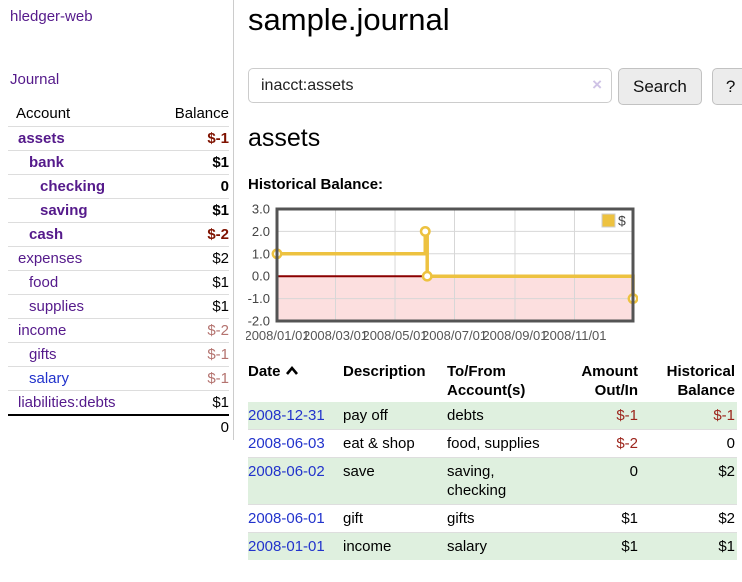 This screenshot has width=742, height=582. Describe the element at coordinates (118, 330) in the screenshot. I see `account-row: income $-2` at that location.